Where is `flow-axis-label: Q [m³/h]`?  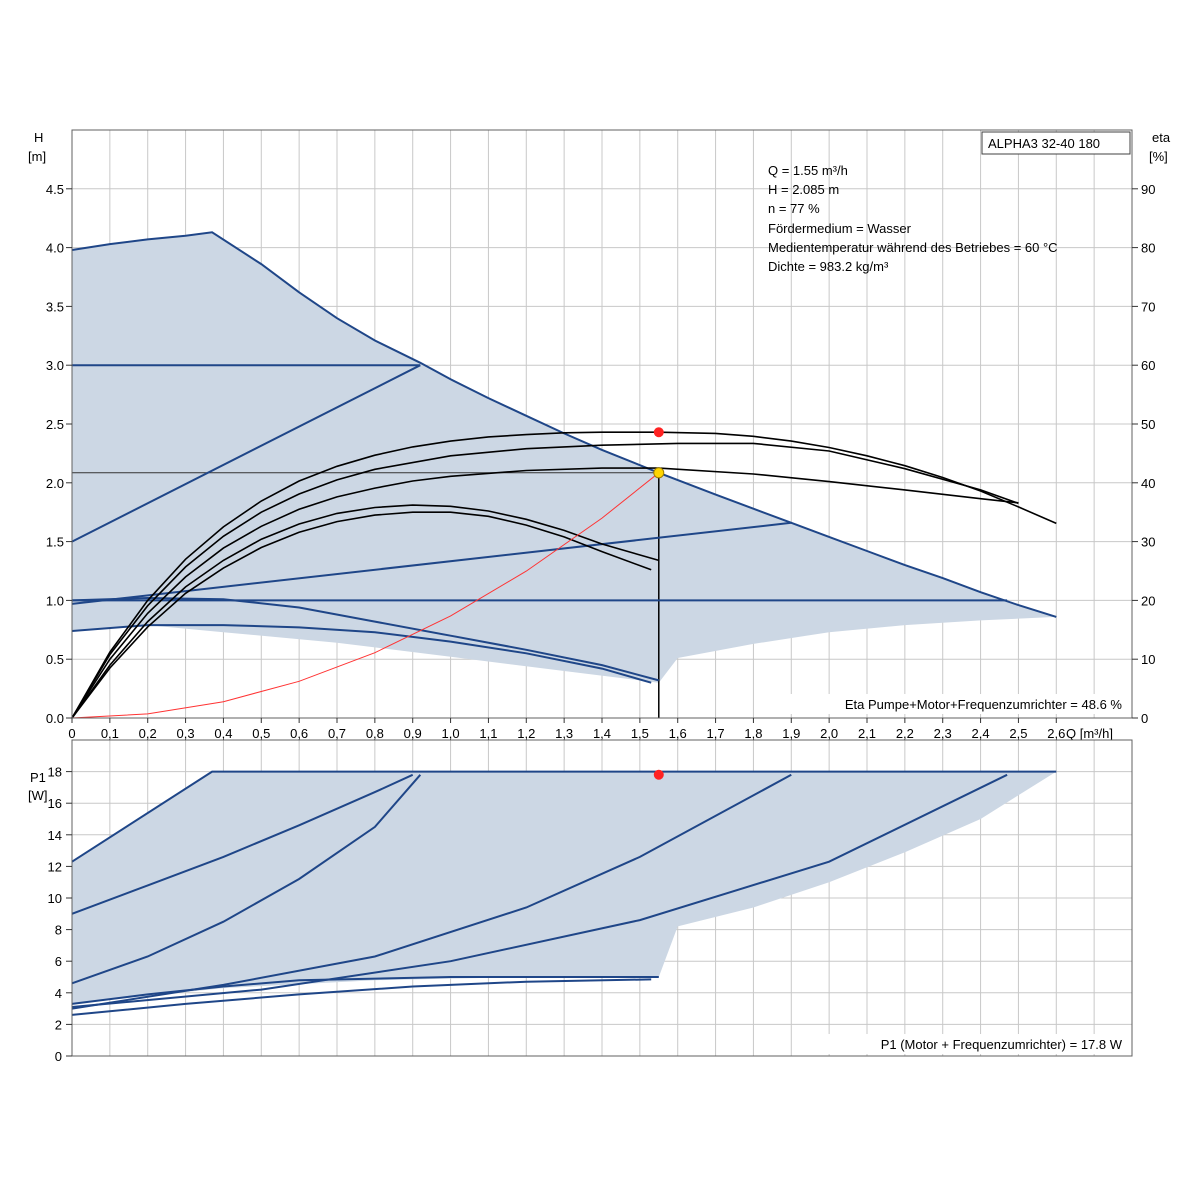
flow-axis-label: Q [m³/h] is located at coordinates (1089, 733).